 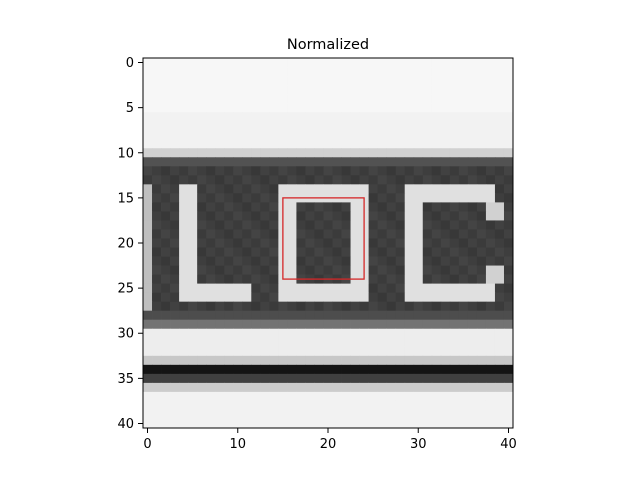 What do you see at coordinates (125, 379) in the screenshot?
I see `y-tick-label: 35` at bounding box center [125, 379].